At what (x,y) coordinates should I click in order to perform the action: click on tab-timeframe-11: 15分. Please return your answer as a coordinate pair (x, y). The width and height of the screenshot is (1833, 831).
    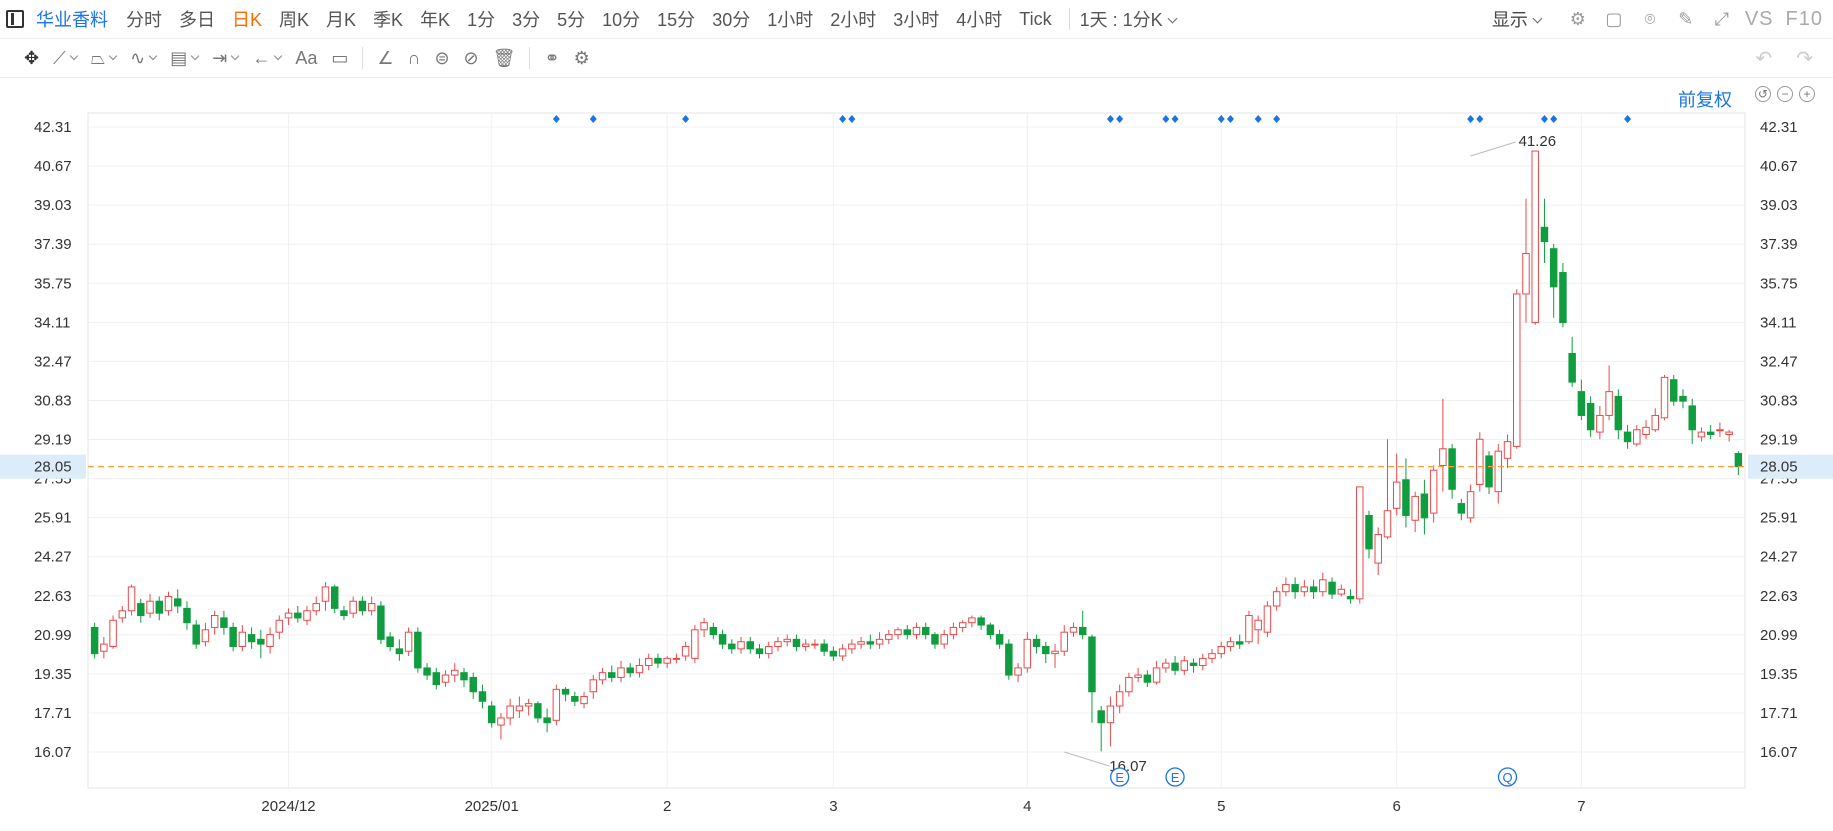
    Looking at the image, I should click on (676, 20).